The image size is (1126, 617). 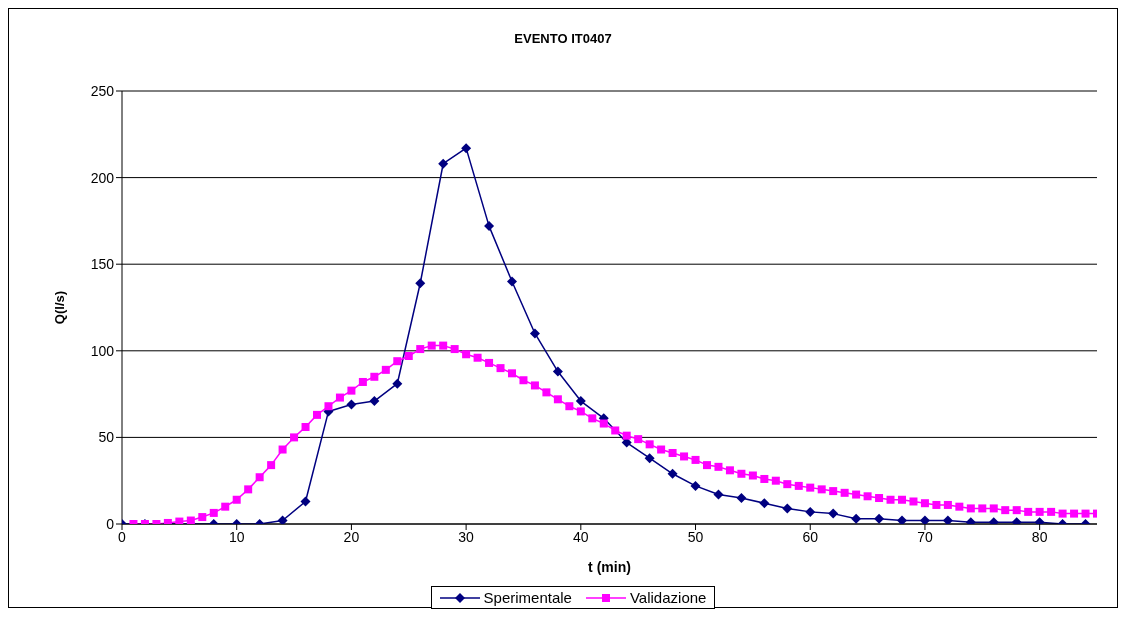 What do you see at coordinates (110, 523) in the screenshot?
I see `y-tick-label: 0` at bounding box center [110, 523].